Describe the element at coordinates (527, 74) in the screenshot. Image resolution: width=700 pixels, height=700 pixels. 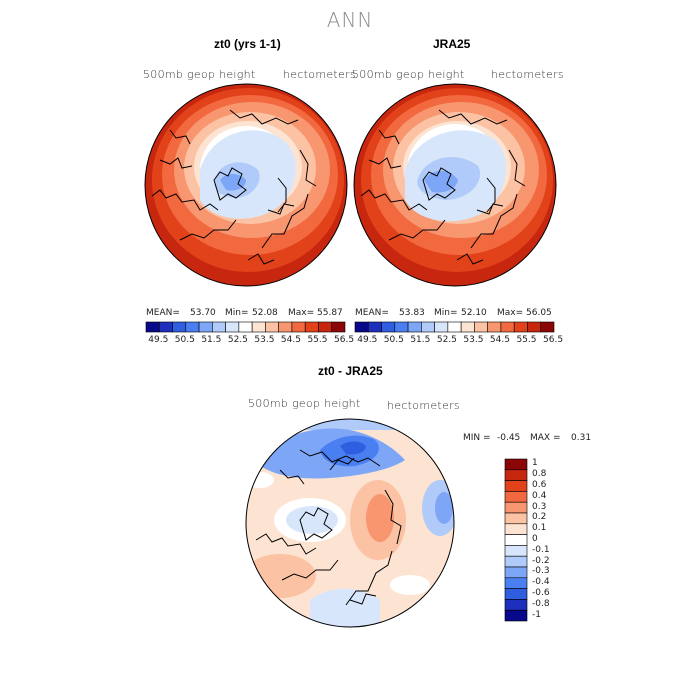
I see `panel-2-units: hectometers` at that location.